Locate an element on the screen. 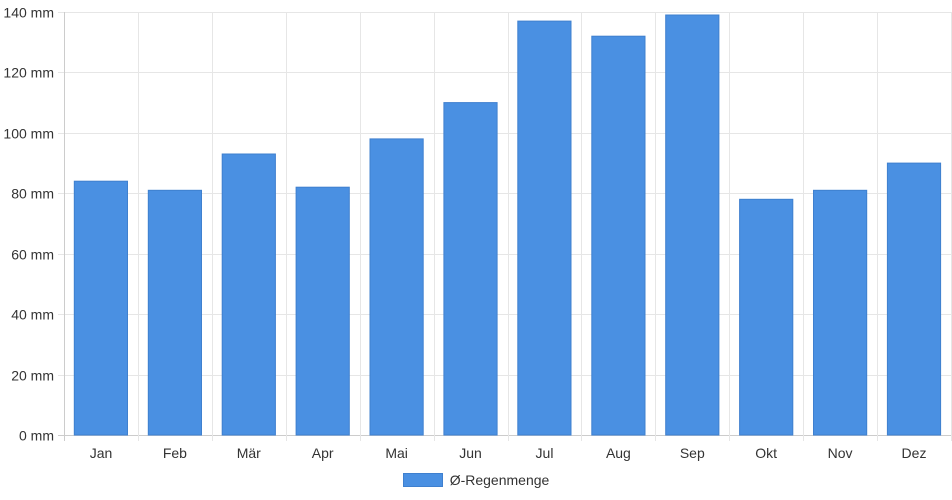  chart-legend: Ø-Regenmenge is located at coordinates (476, 480).